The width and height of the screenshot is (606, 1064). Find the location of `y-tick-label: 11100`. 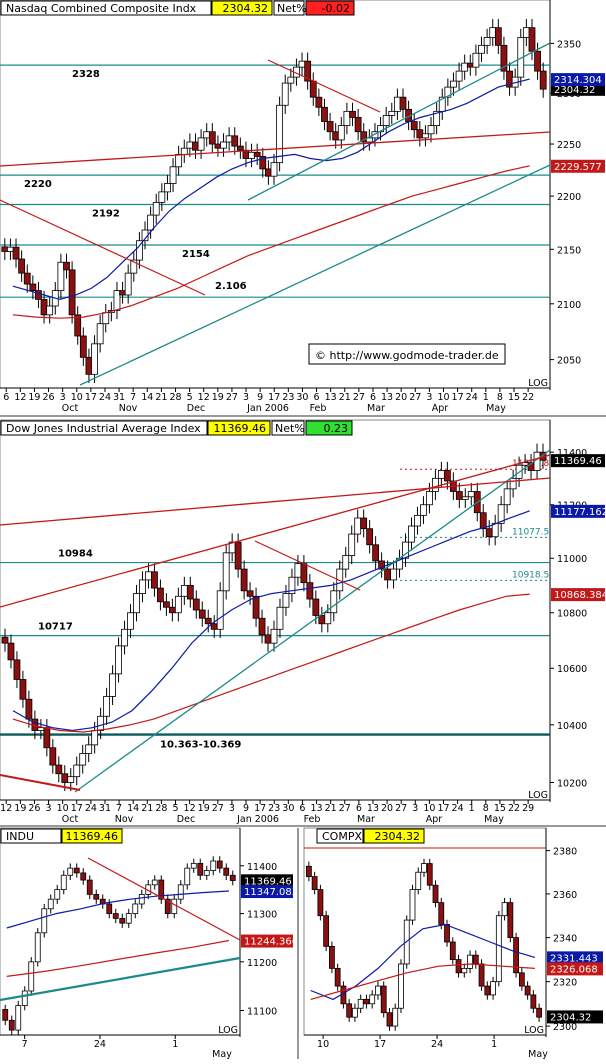

y-tick-label: 11100 is located at coordinates (262, 1011).